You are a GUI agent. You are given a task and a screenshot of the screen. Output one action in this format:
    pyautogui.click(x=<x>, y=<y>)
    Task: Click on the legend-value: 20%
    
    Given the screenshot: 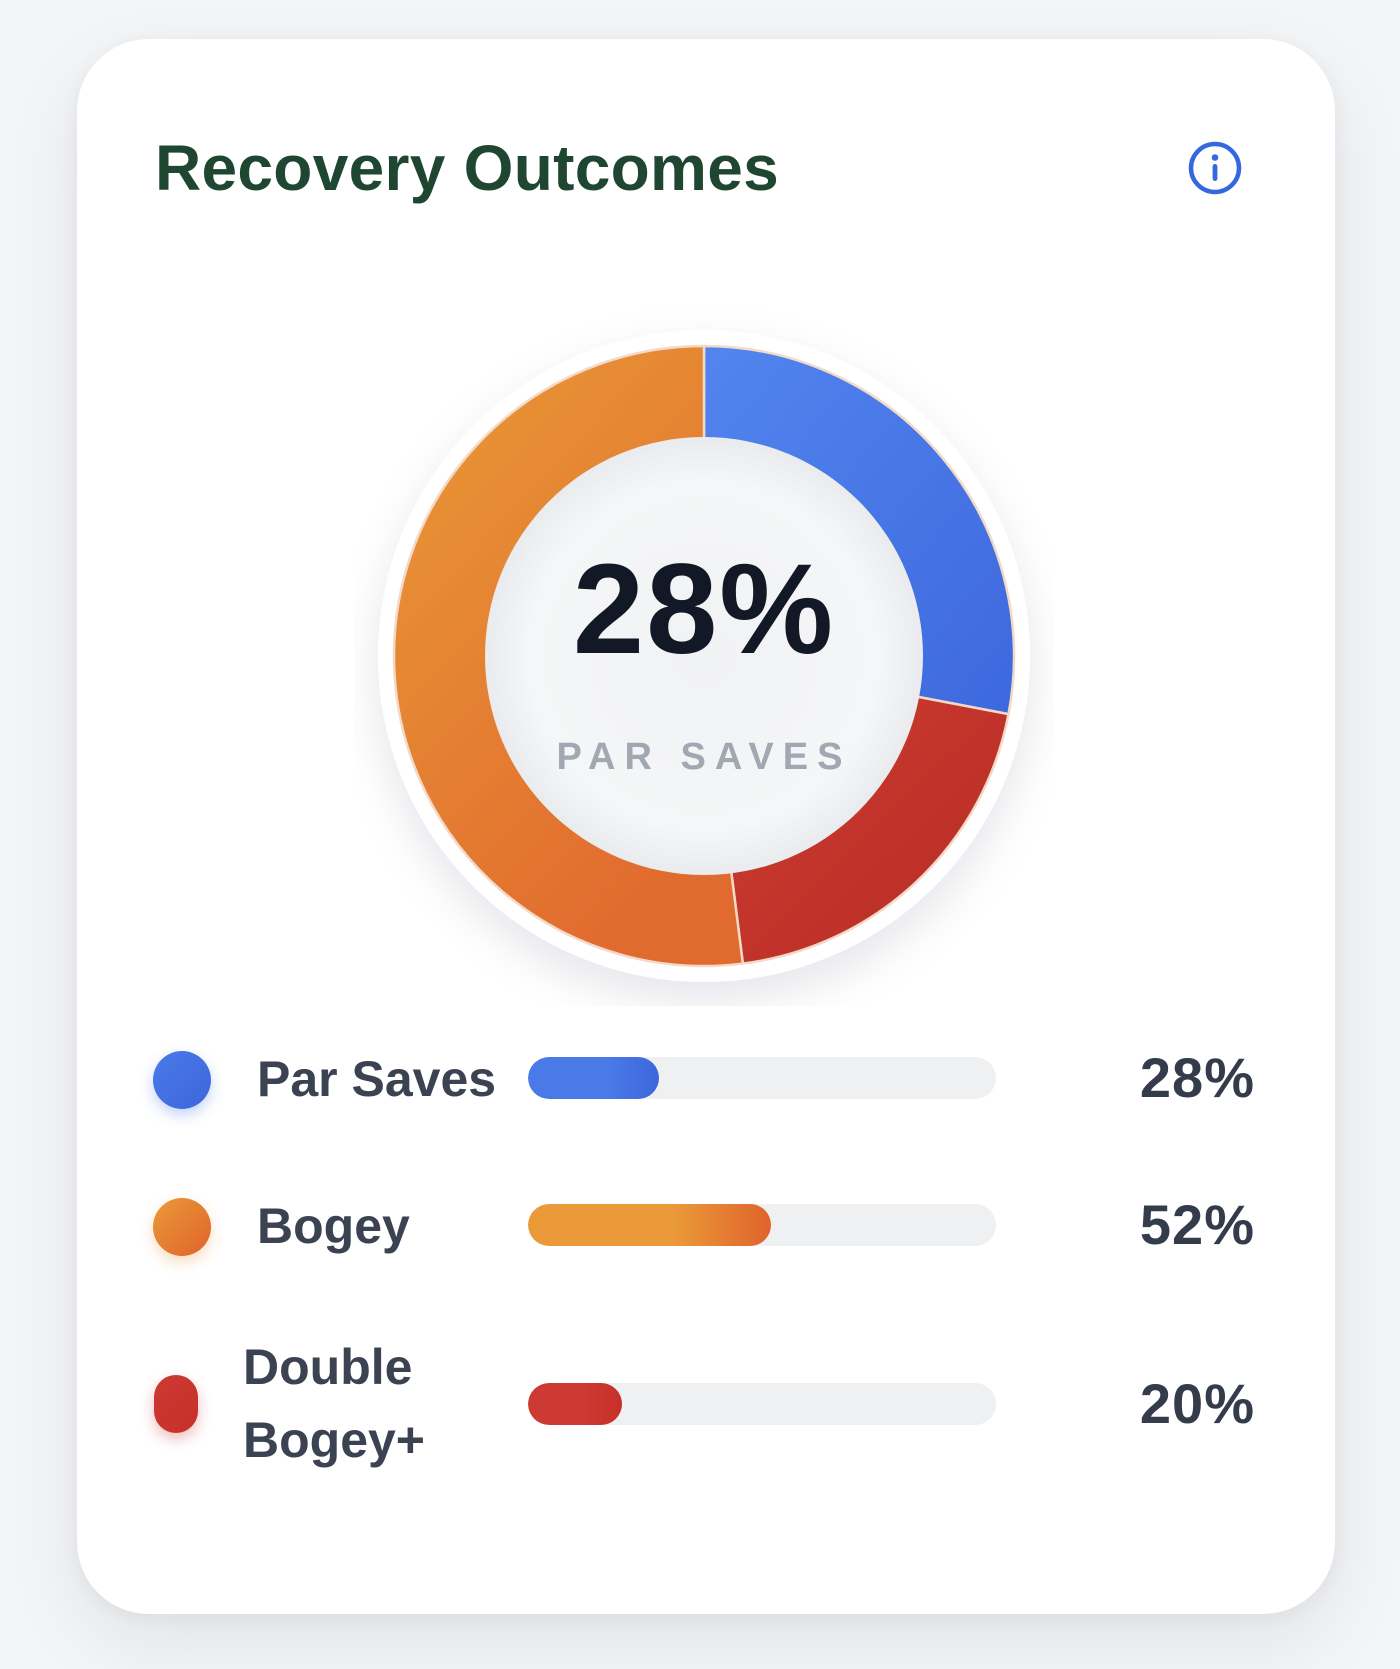 What is the action you would take?
    pyautogui.click(x=1197, y=1403)
    